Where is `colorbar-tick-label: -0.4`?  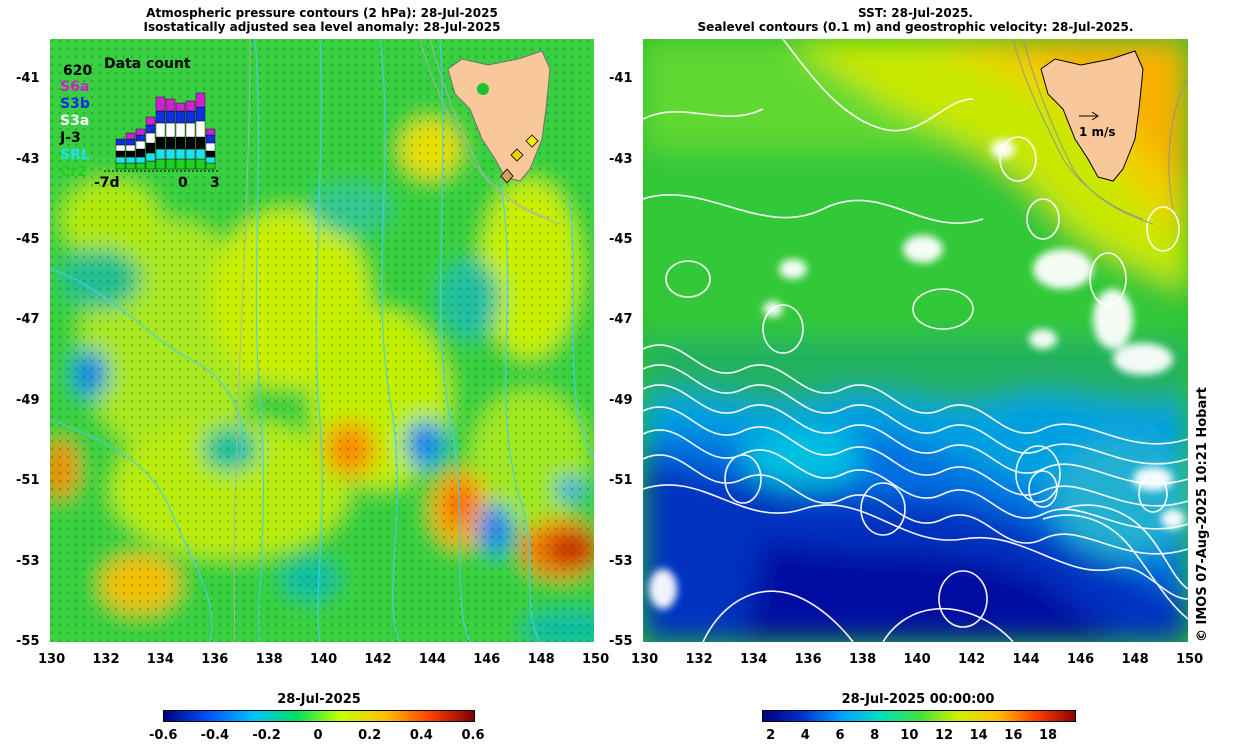 colorbar-tick-label: -0.4 is located at coordinates (215, 735).